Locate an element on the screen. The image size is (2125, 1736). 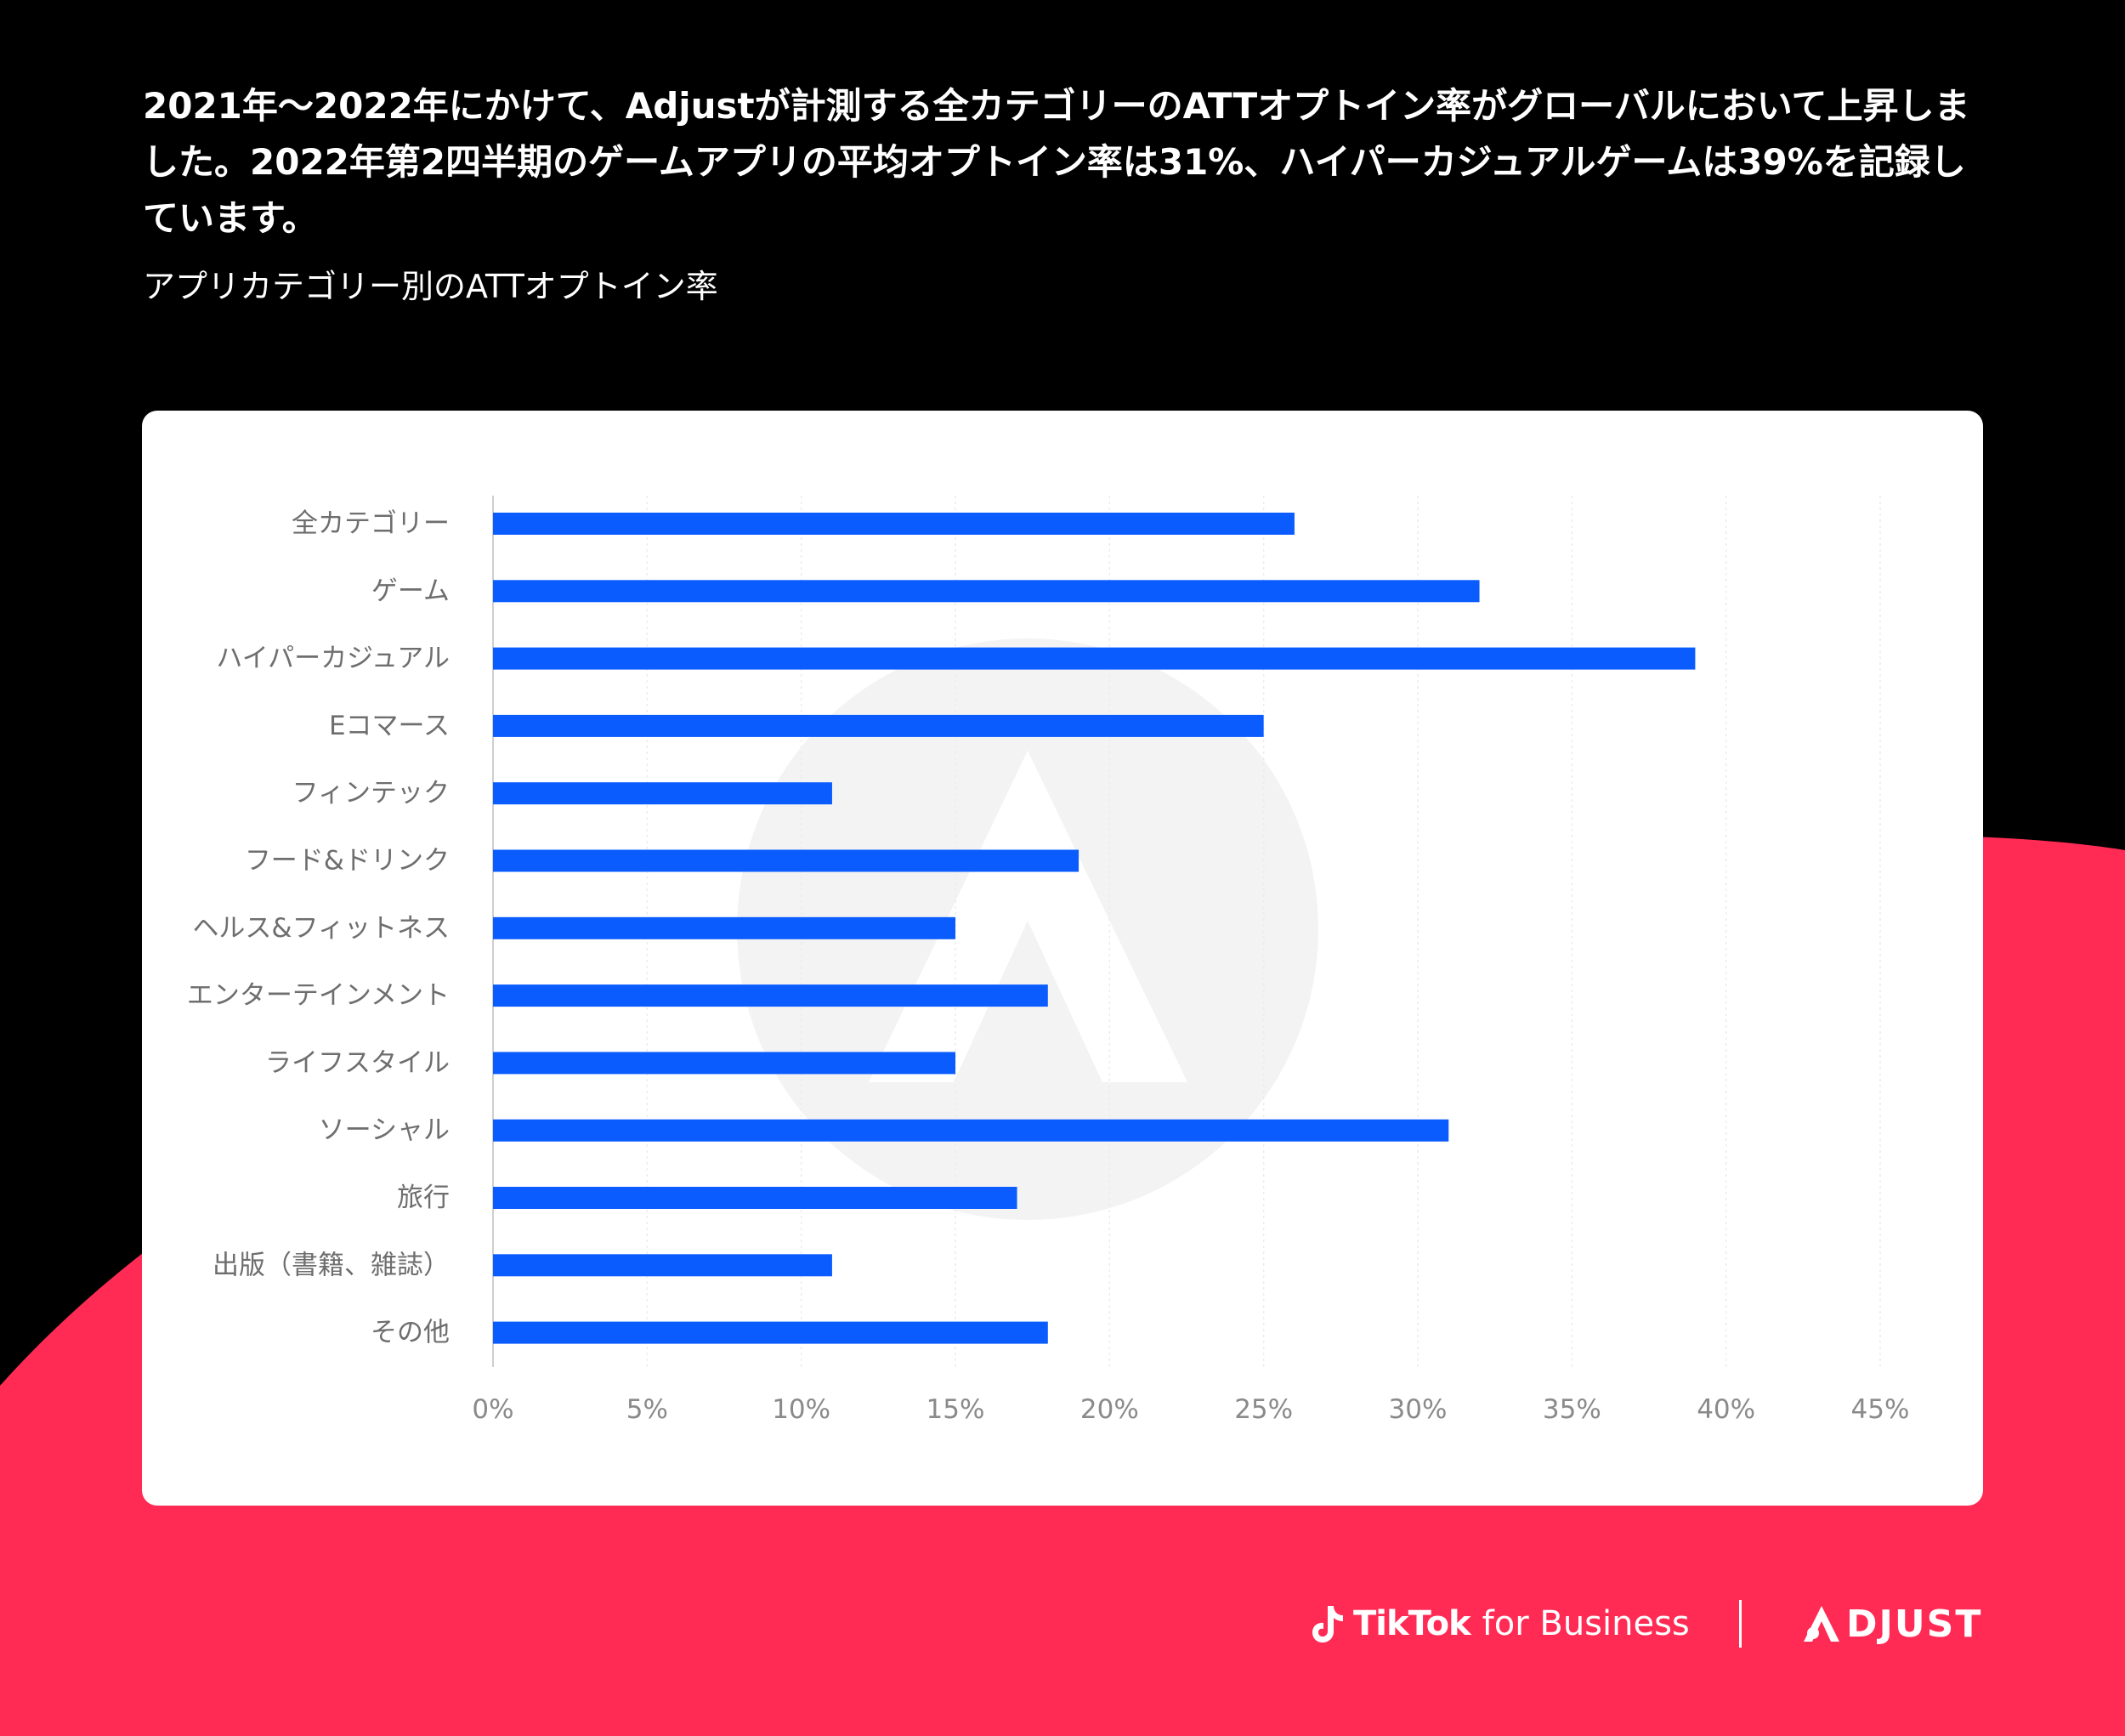
x-tick-label: 30% is located at coordinates (1418, 1410).